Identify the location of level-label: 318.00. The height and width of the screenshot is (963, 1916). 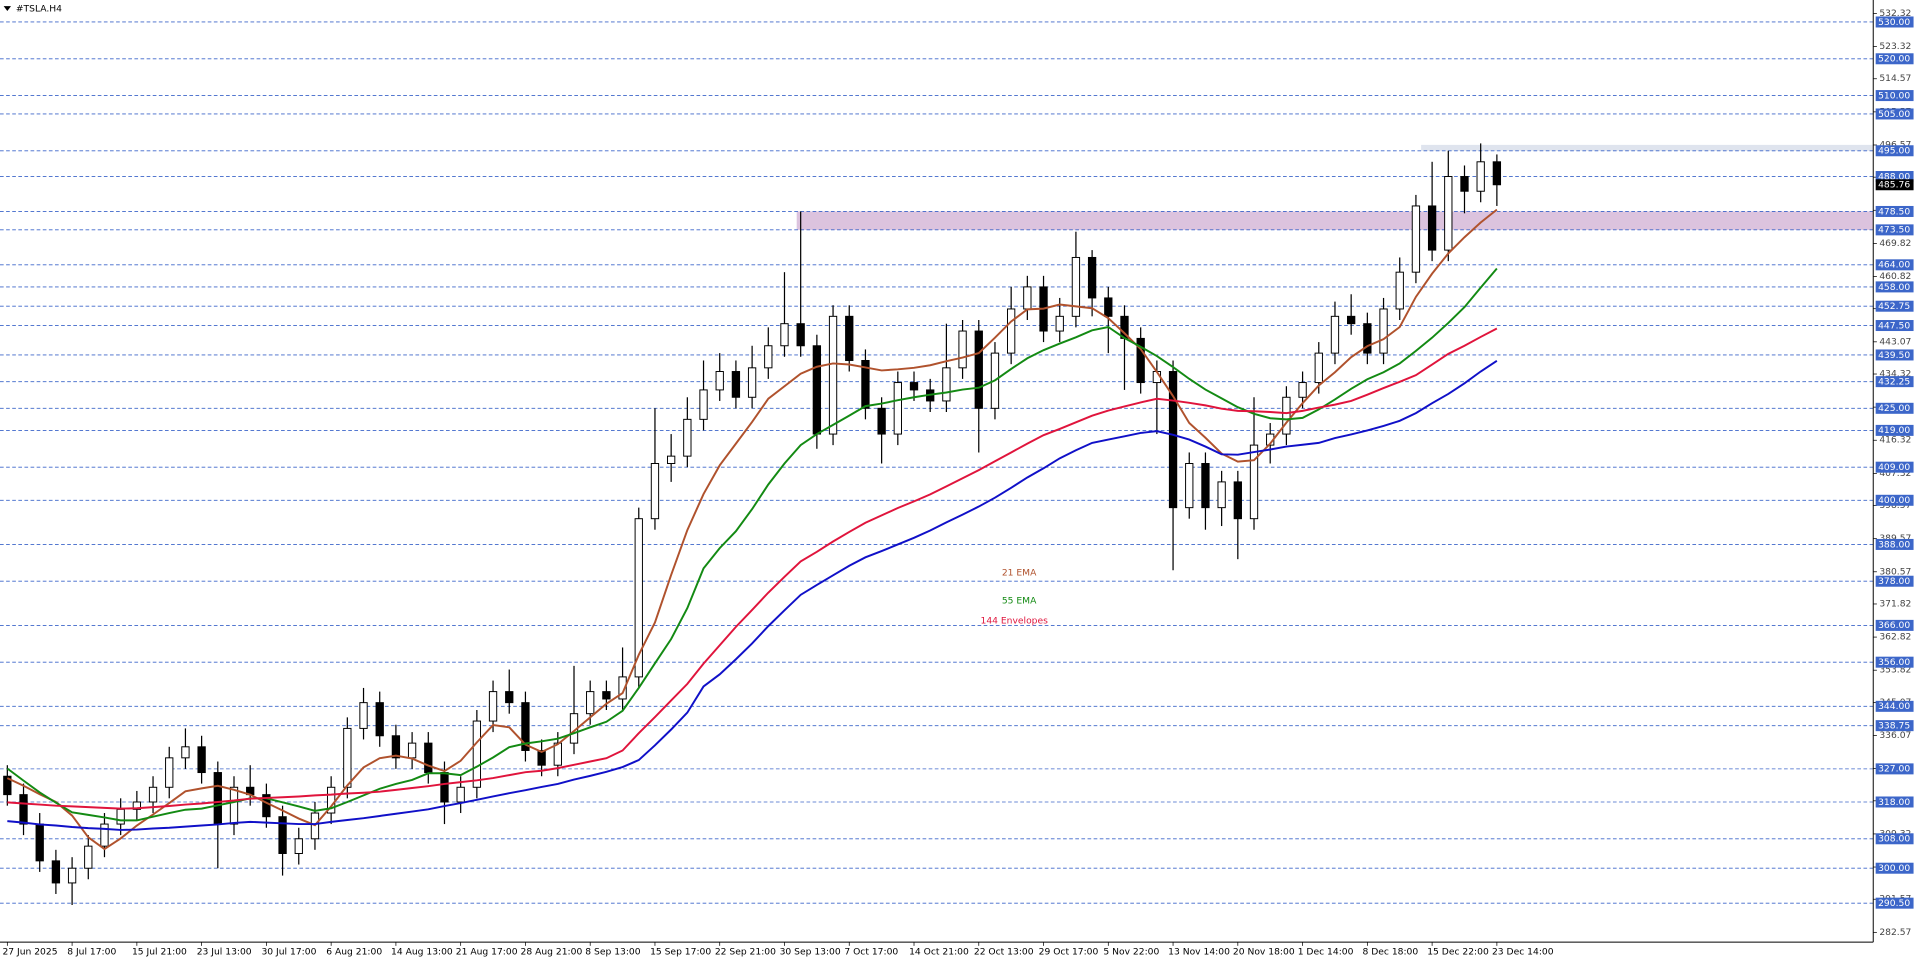
(1894, 802).